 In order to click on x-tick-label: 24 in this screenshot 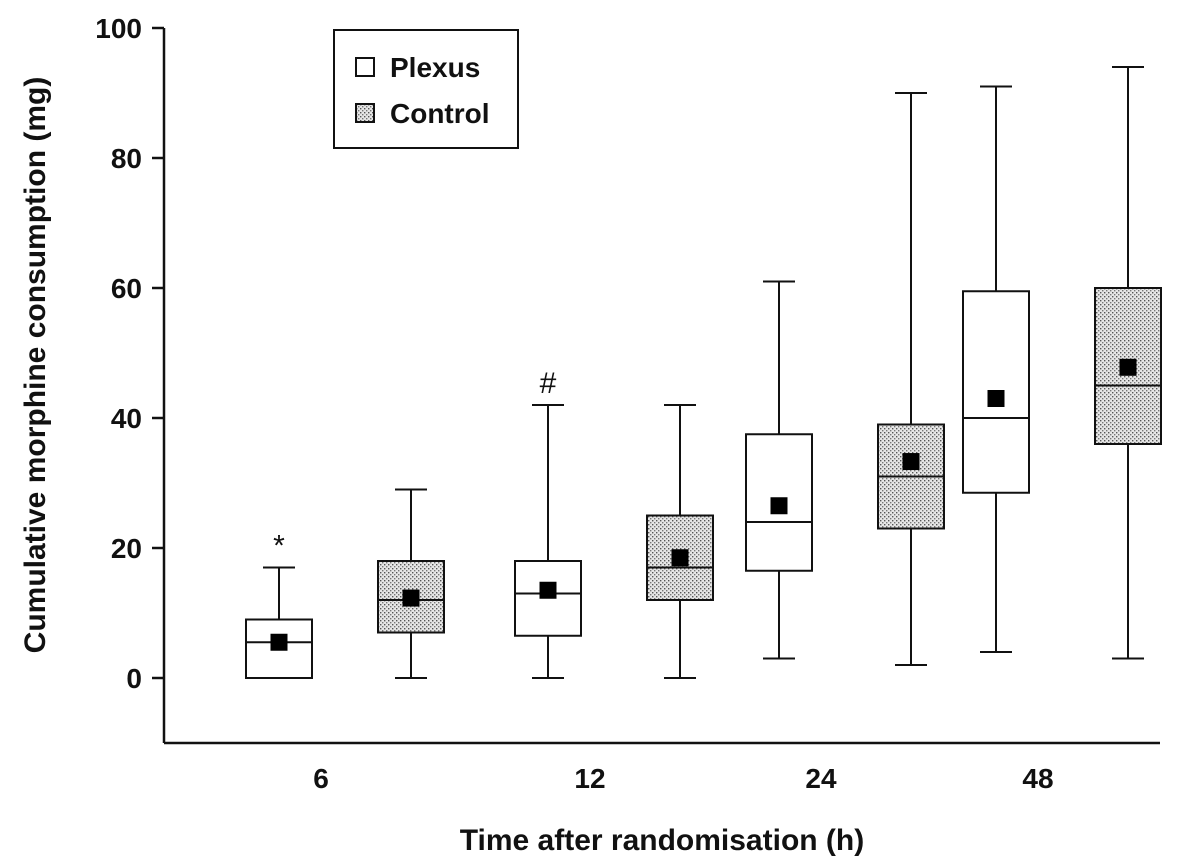, I will do `click(821, 778)`.